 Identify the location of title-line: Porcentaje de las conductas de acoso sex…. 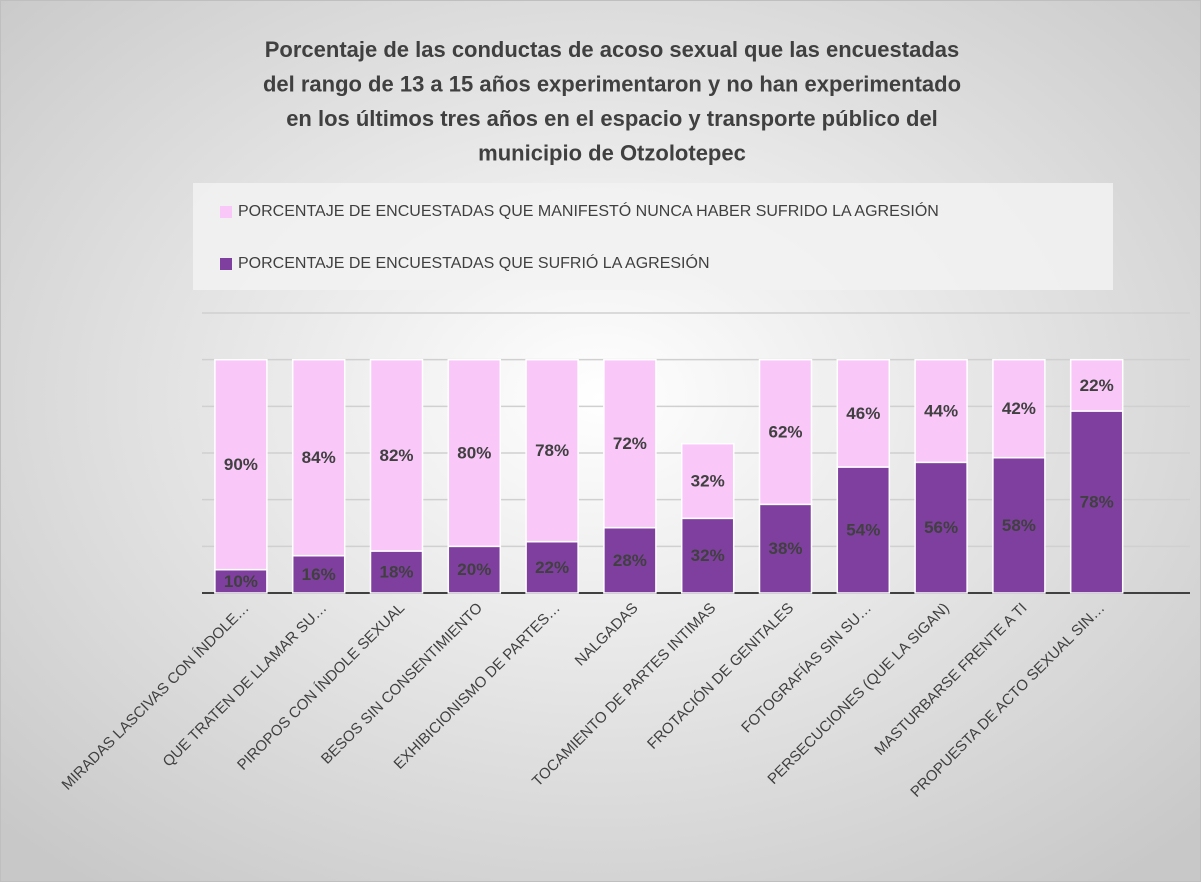
(612, 49).